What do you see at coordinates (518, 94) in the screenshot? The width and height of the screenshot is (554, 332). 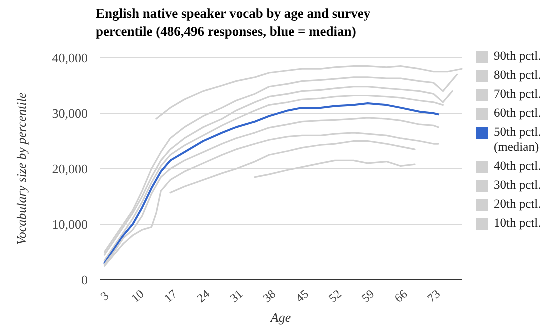 I see `legend-label: 70th pctl.` at bounding box center [518, 94].